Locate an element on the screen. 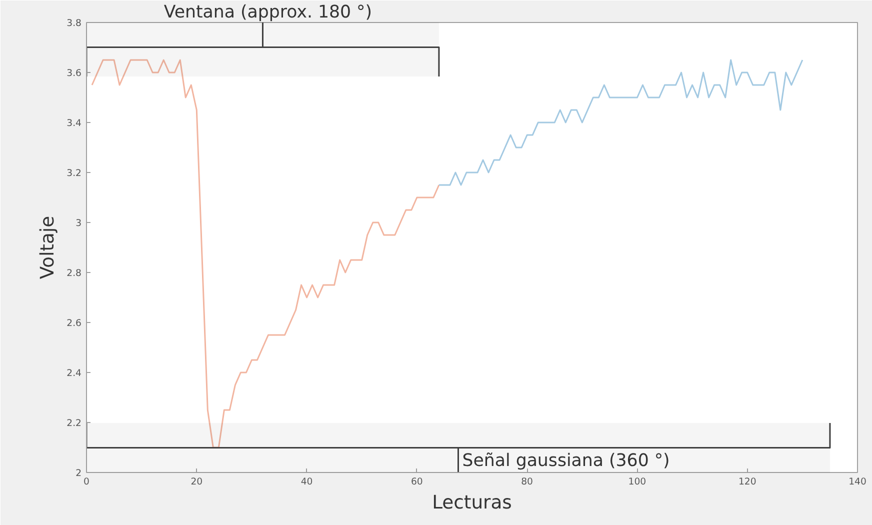 Image resolution: width=872 pixels, height=525 pixels. x-tick-label: 20 is located at coordinates (196, 482).